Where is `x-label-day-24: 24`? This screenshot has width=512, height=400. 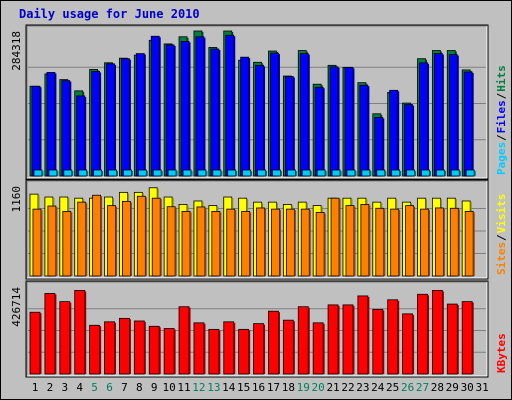
x-label-day-24: 24 is located at coordinates (378, 387).